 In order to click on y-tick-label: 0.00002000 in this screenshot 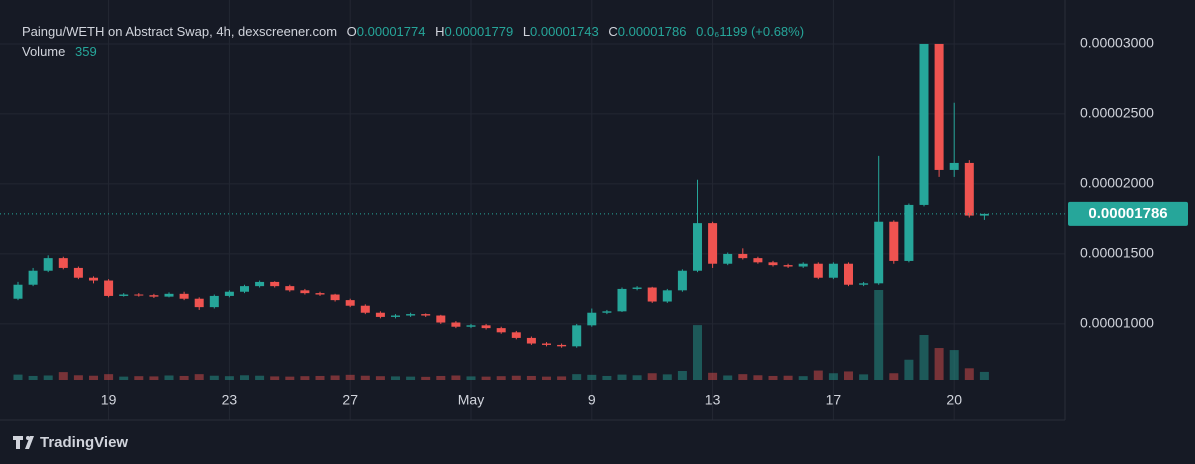, I will do `click(1117, 183)`.